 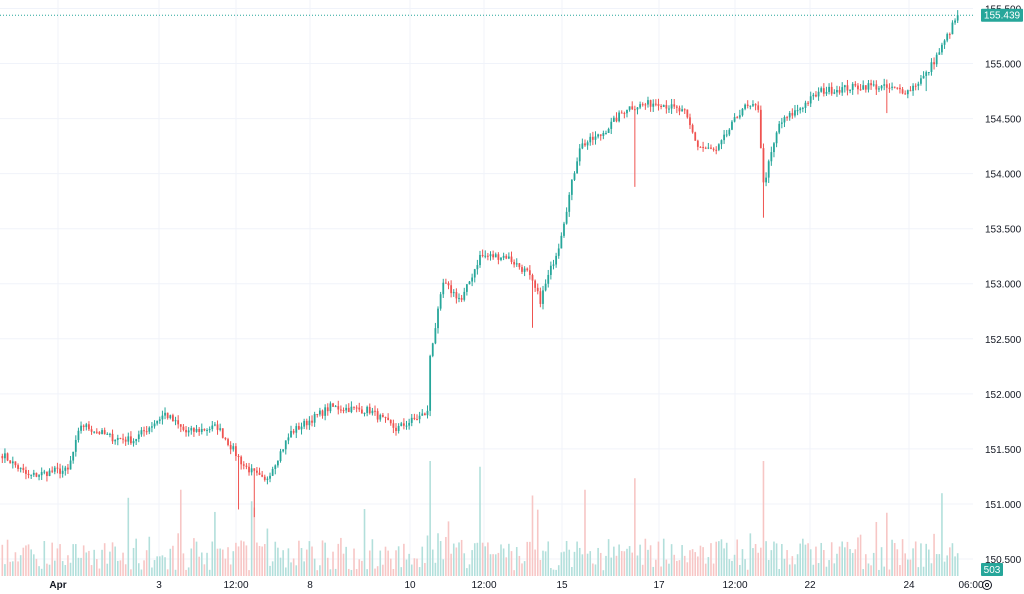 I want to click on time-axis: Apr 3 12:00 8 10 12:00 15 17 12:00 22 24 06:00, so click(x=512, y=585).